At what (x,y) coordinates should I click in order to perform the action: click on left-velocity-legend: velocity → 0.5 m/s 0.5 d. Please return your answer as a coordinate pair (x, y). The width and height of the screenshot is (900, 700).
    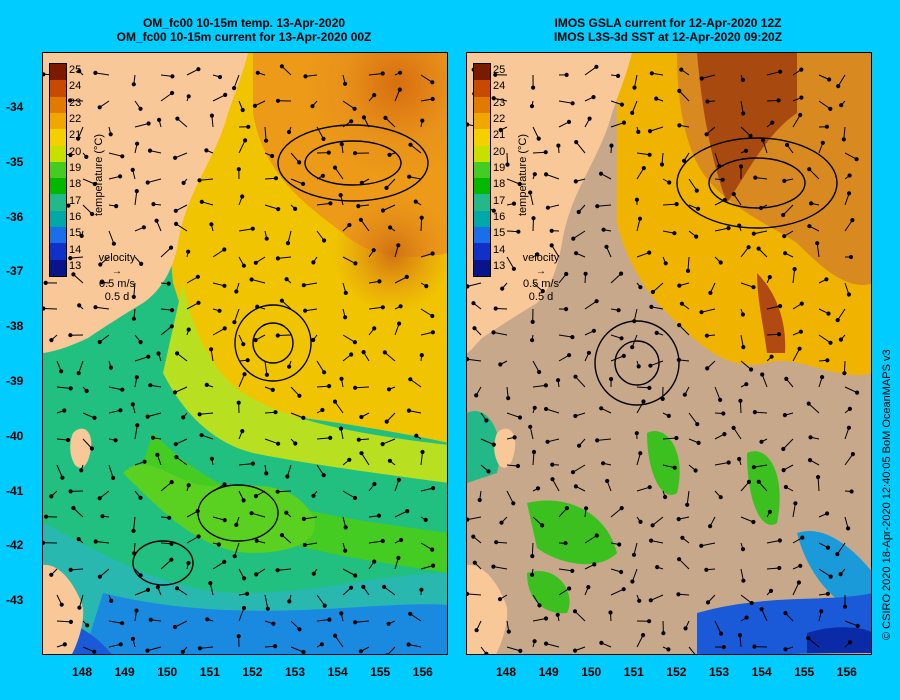
    Looking at the image, I should click on (117, 278).